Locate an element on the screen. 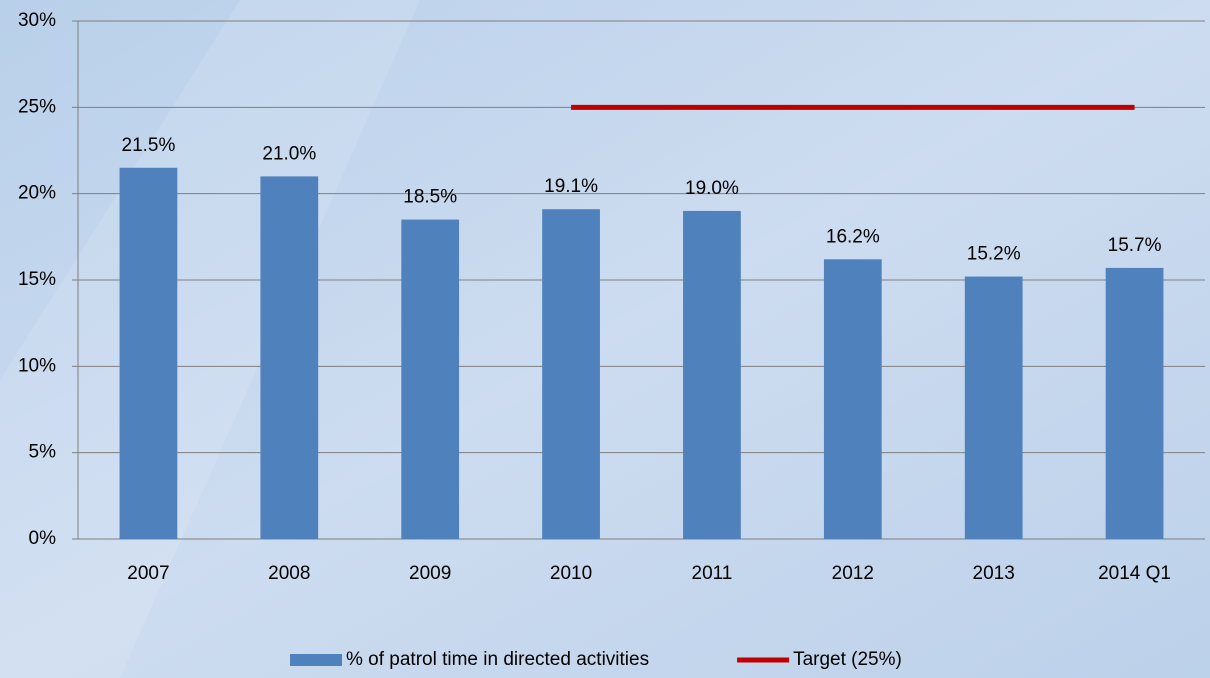  x-tick-label: 2009 is located at coordinates (430, 573).